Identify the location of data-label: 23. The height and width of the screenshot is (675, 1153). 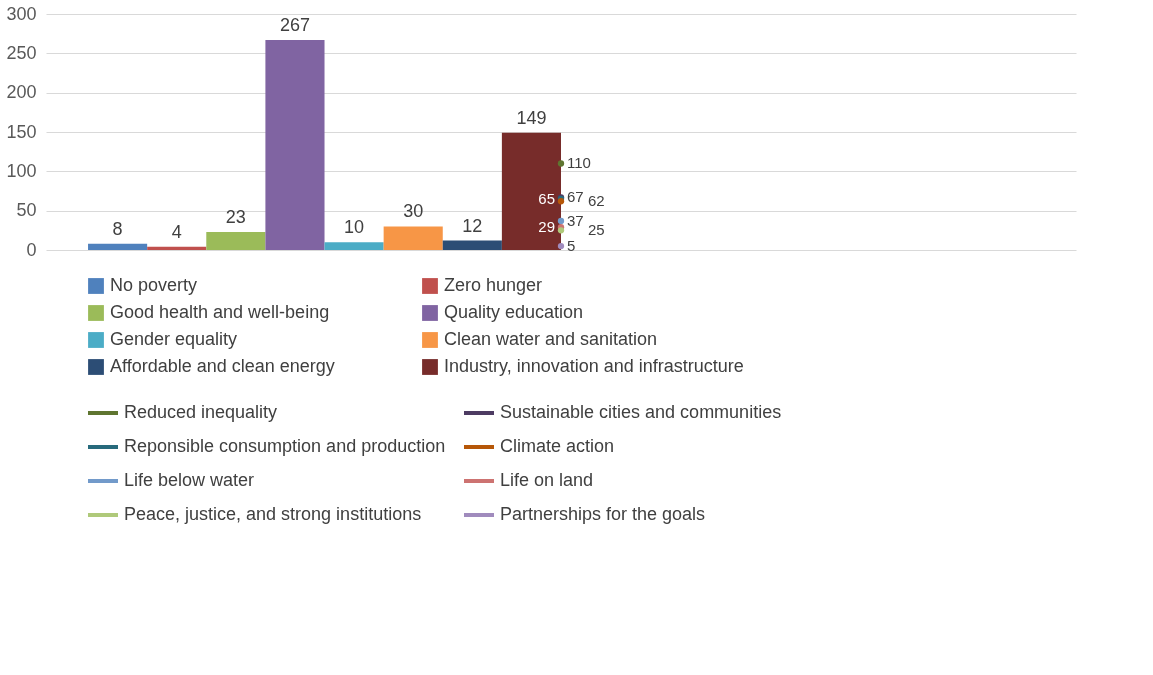
(235, 216).